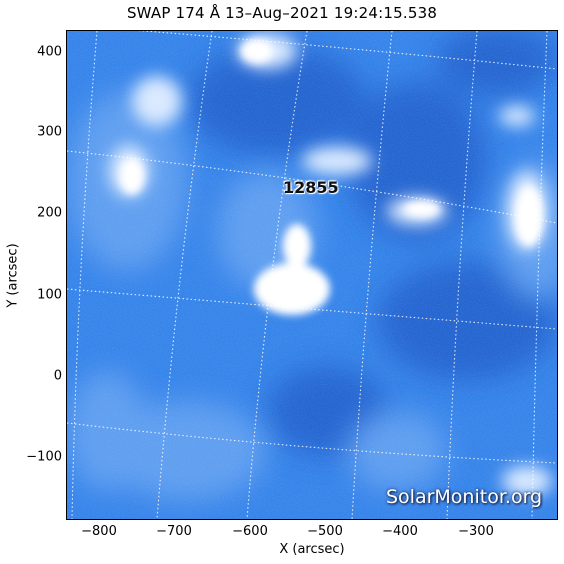 The width and height of the screenshot is (564, 564). I want to click on x-tick-label: −400, so click(400, 531).